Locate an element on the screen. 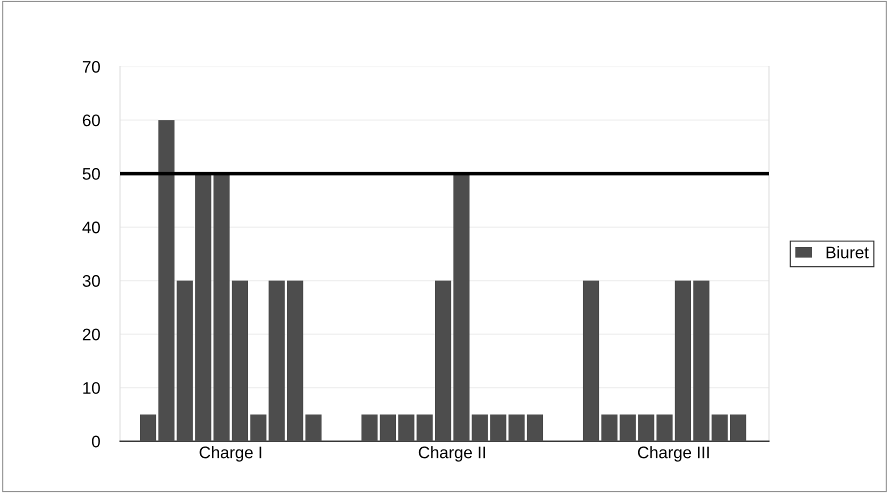 This screenshot has width=889, height=493. y-tick-label: 40 is located at coordinates (91, 228).